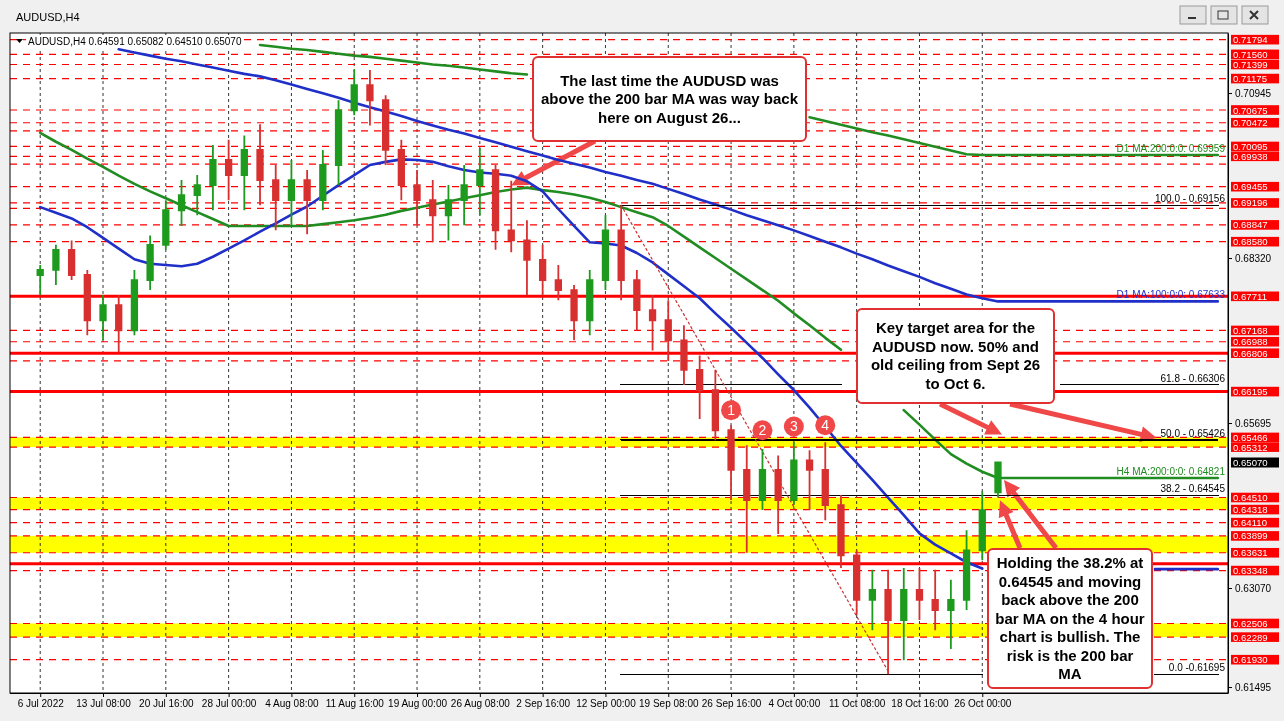 The width and height of the screenshot is (1284, 721). What do you see at coordinates (1250, 510) in the screenshot?
I see `ref-line-label: 0.64318` at bounding box center [1250, 510].